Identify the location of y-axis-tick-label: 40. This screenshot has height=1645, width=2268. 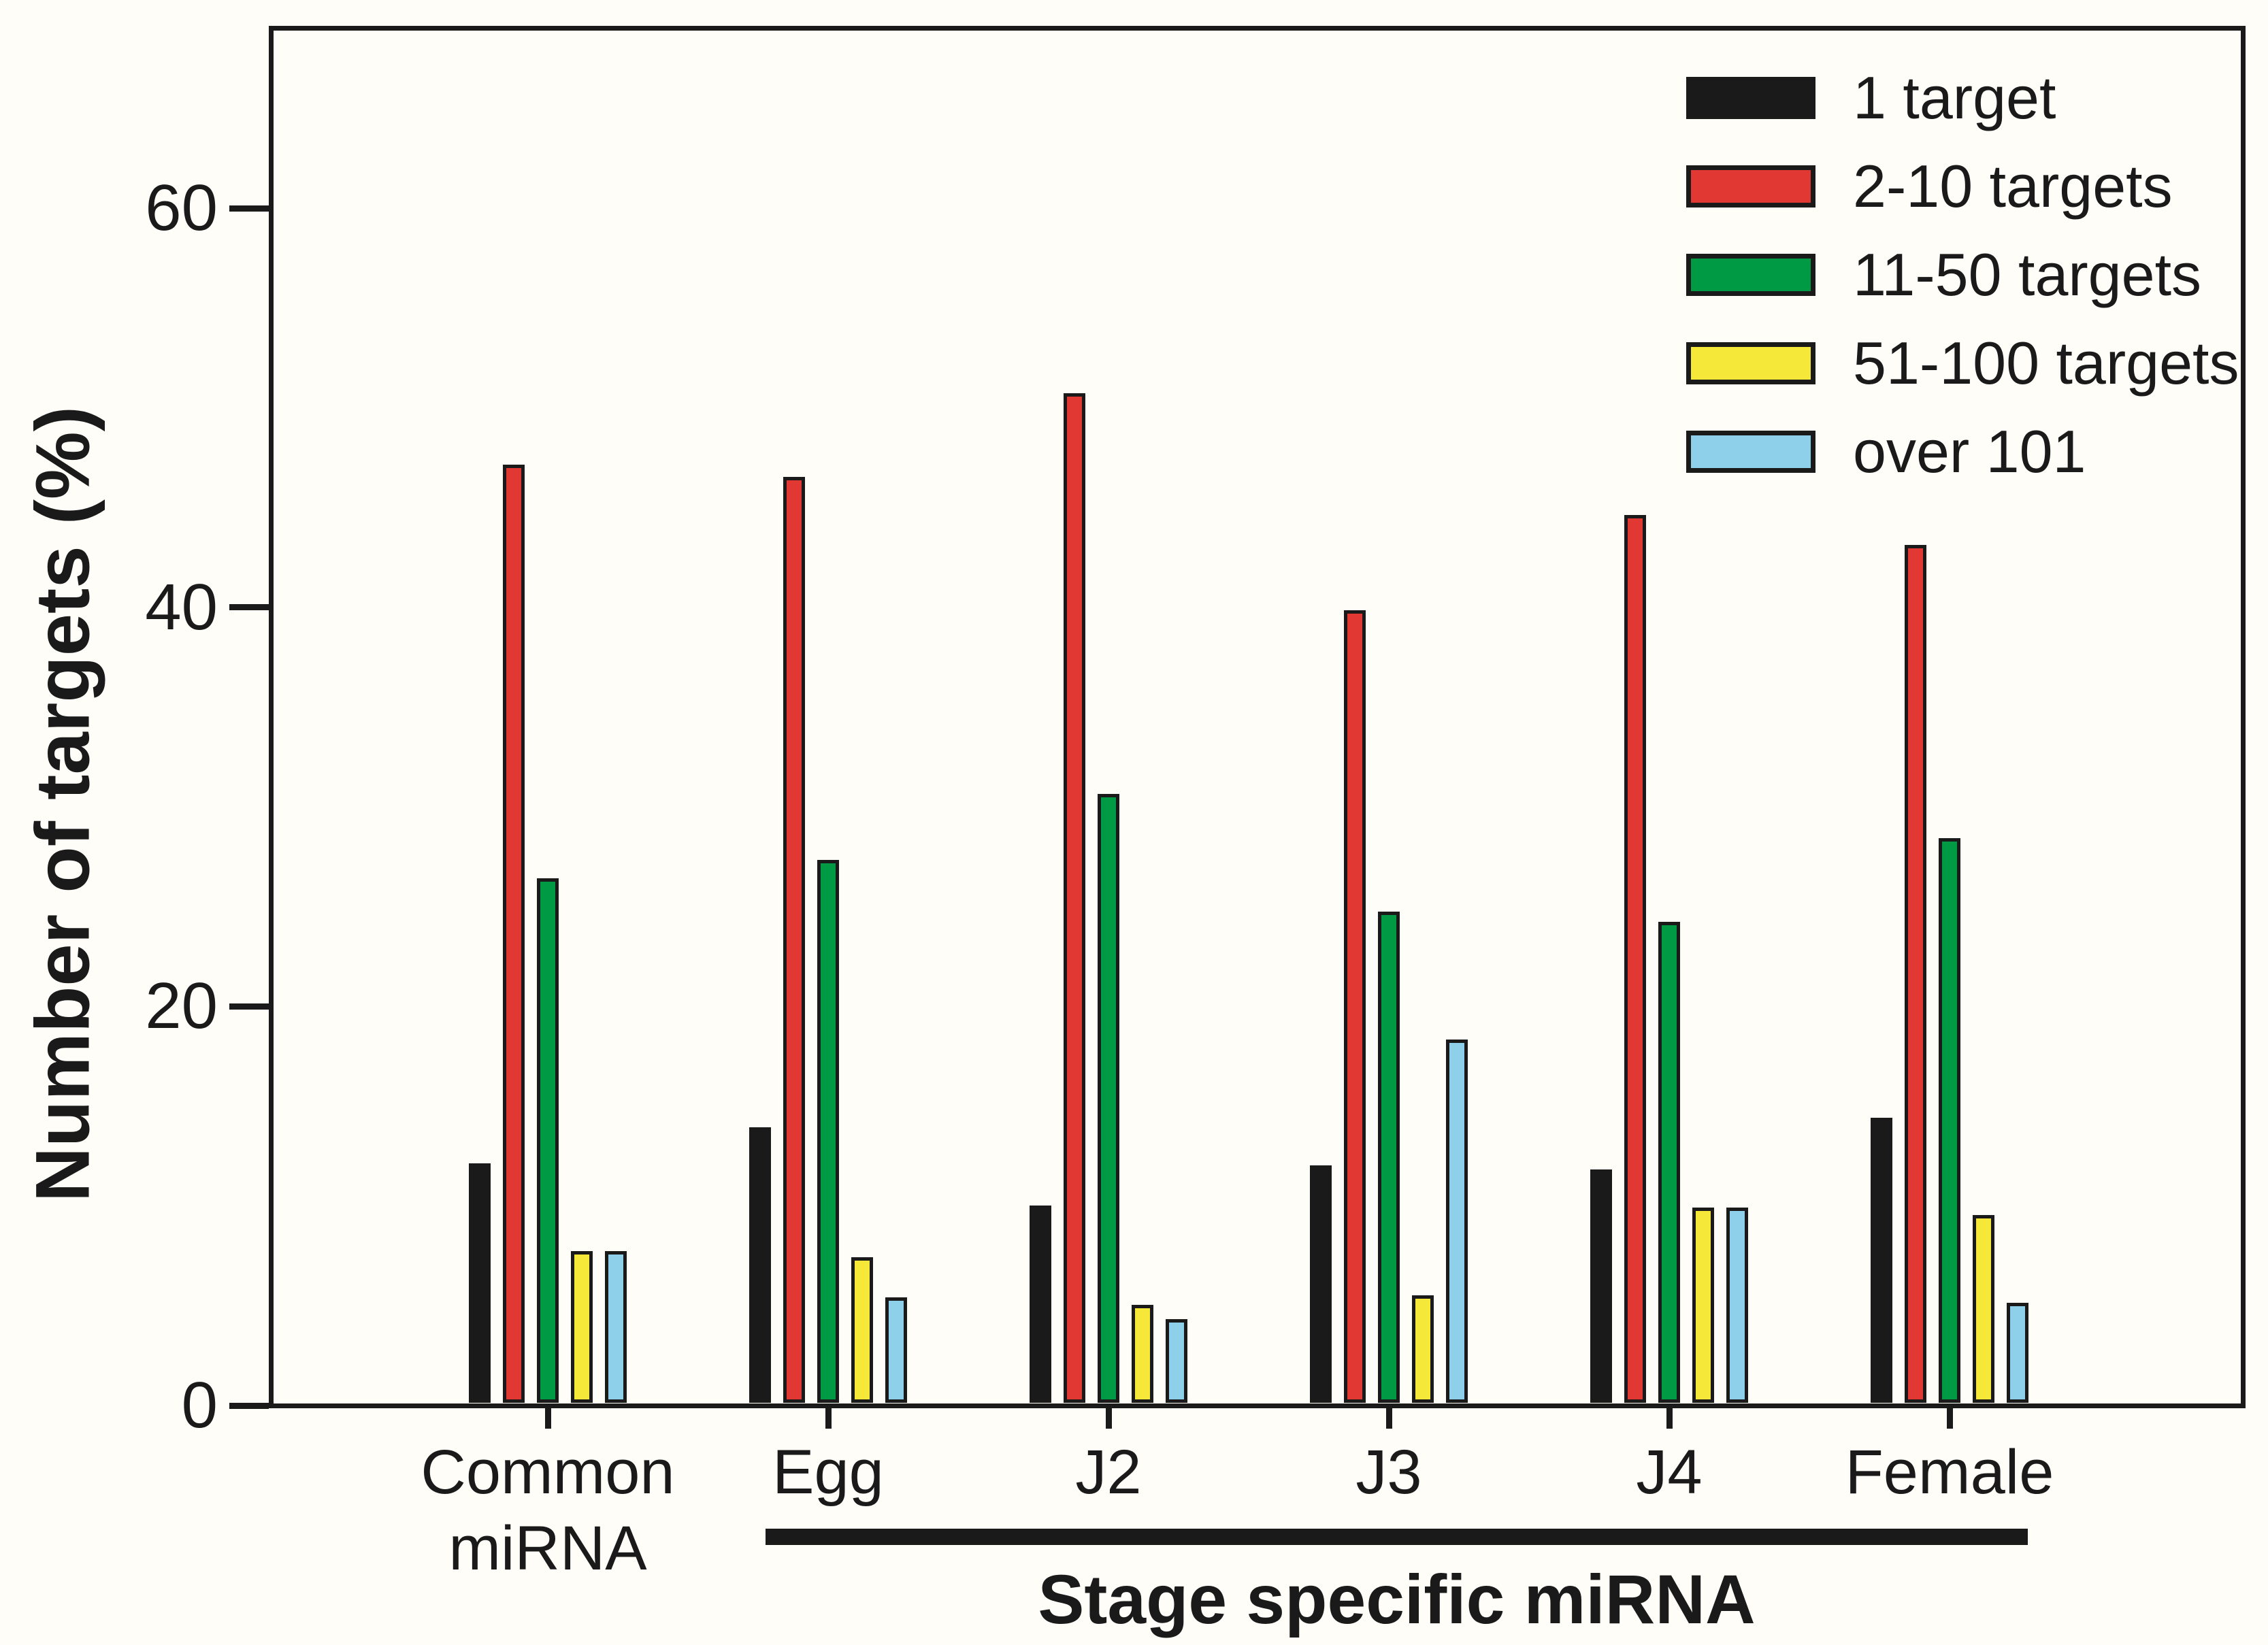
(181, 607).